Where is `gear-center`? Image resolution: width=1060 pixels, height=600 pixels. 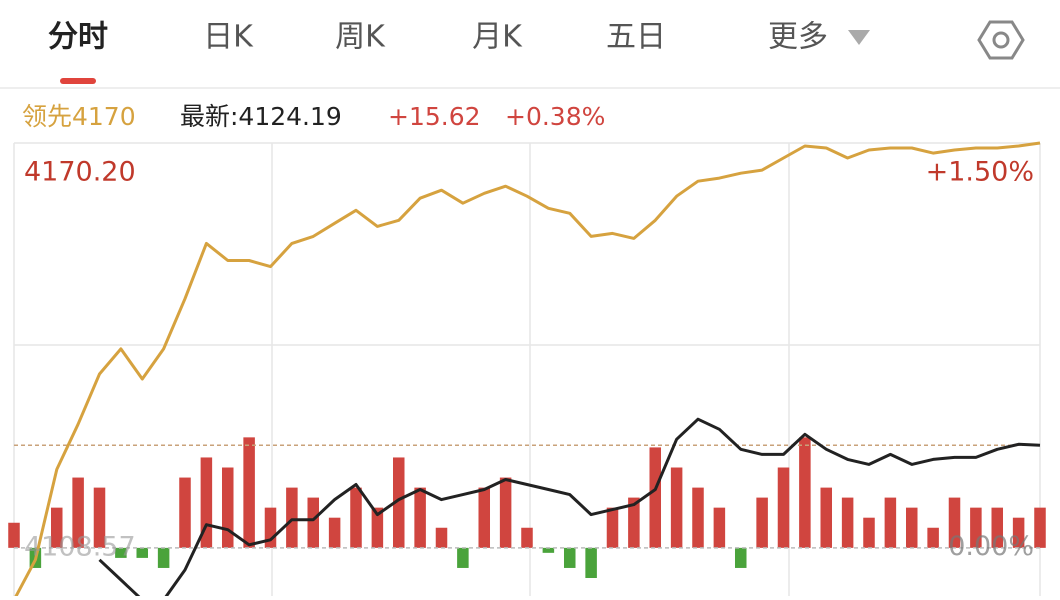
gear-center is located at coordinates (1001, 40).